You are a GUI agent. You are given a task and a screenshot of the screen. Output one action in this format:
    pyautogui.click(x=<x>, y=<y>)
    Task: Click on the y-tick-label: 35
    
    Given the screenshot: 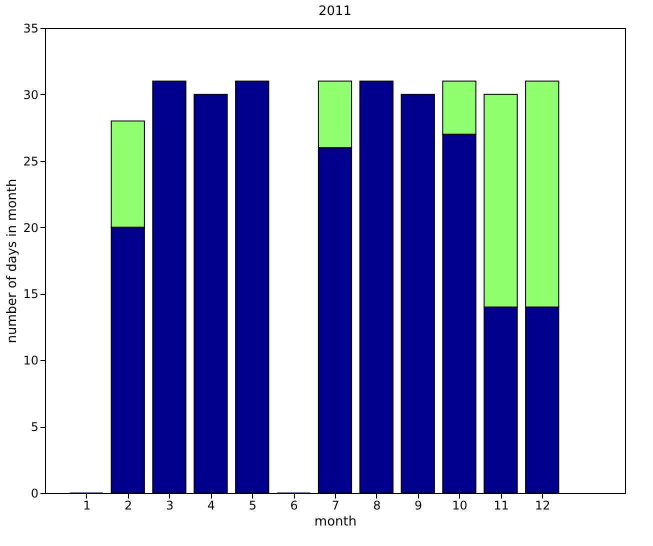 What is the action you would take?
    pyautogui.click(x=30, y=29)
    